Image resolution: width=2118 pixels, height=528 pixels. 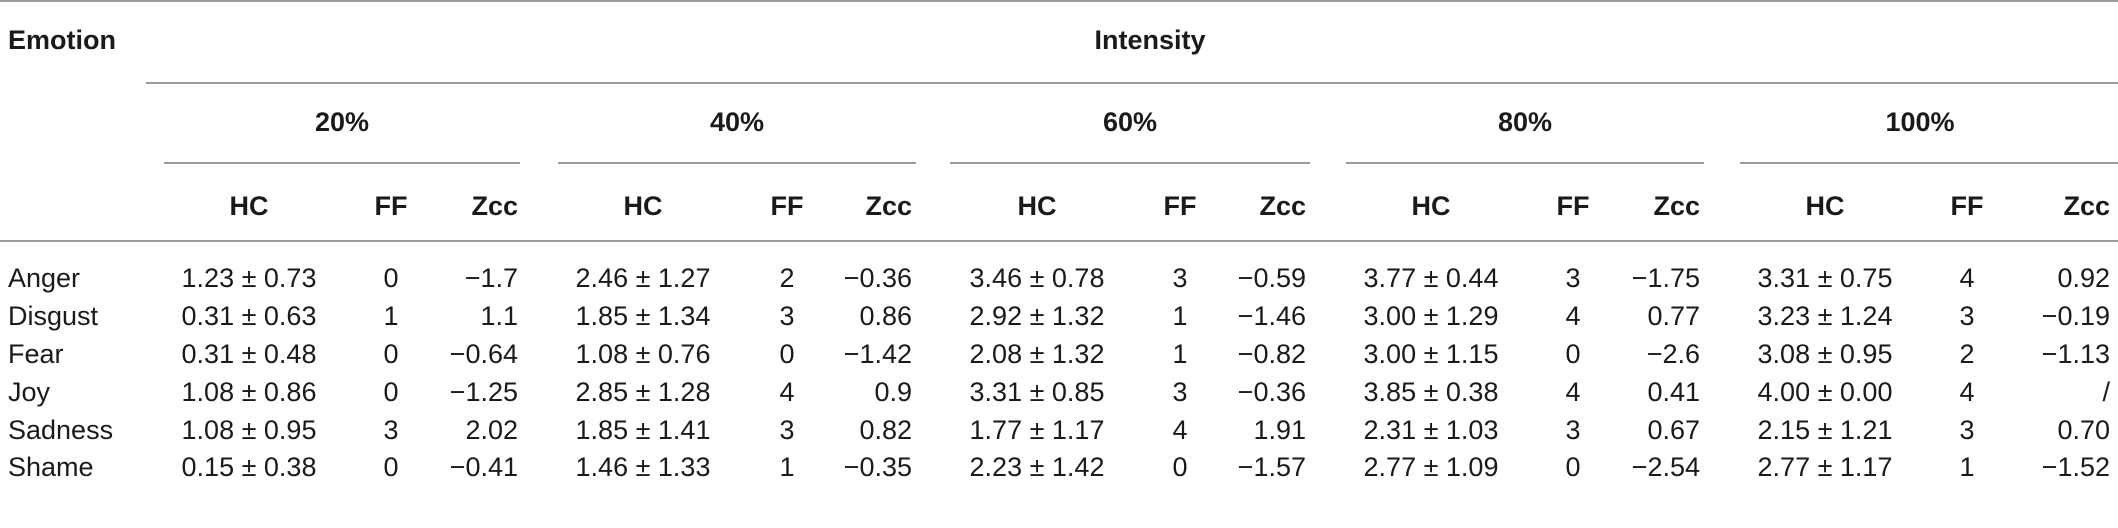 I want to click on cell-ff-100: 1, so click(x=1967, y=467).